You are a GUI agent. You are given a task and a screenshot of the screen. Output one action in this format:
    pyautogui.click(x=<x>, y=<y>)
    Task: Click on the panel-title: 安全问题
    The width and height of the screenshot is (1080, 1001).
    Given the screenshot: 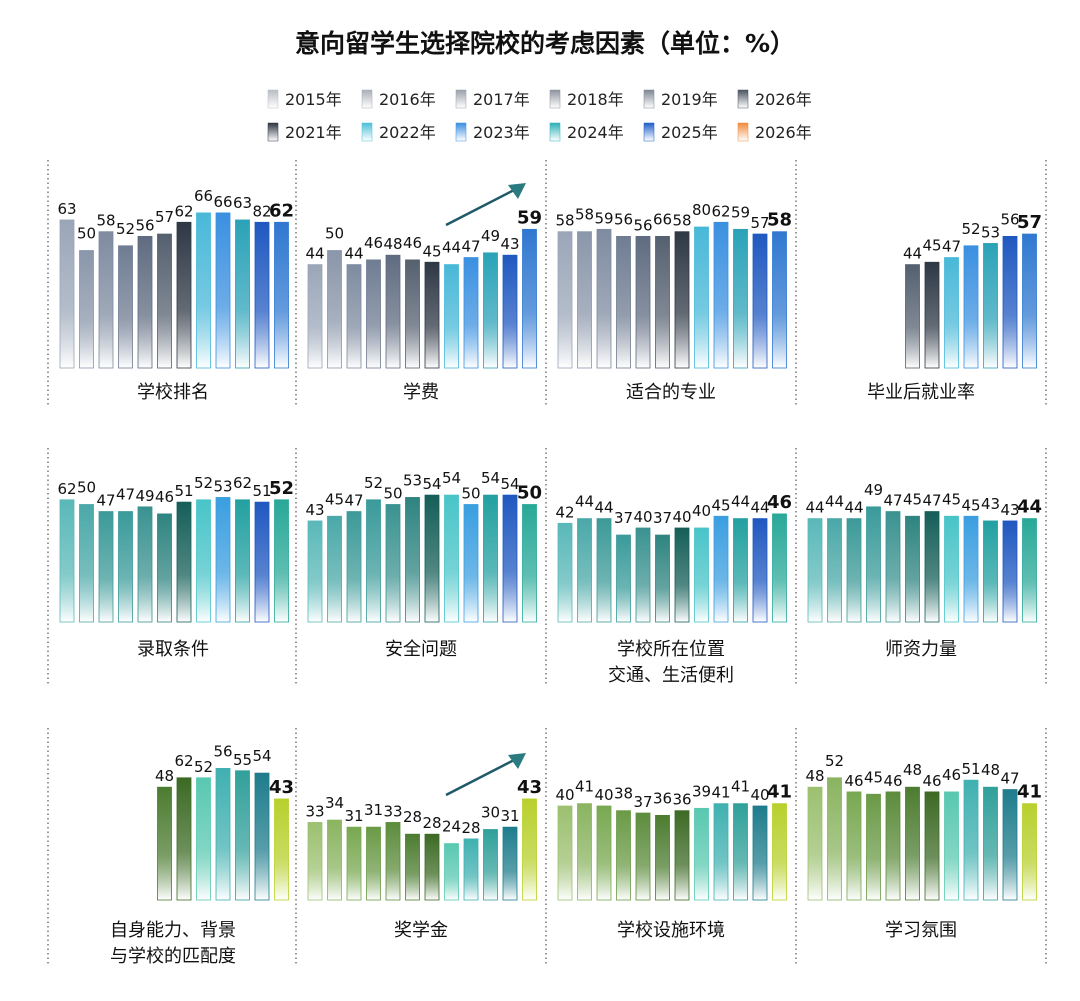 What is the action you would take?
    pyautogui.click(x=421, y=649)
    